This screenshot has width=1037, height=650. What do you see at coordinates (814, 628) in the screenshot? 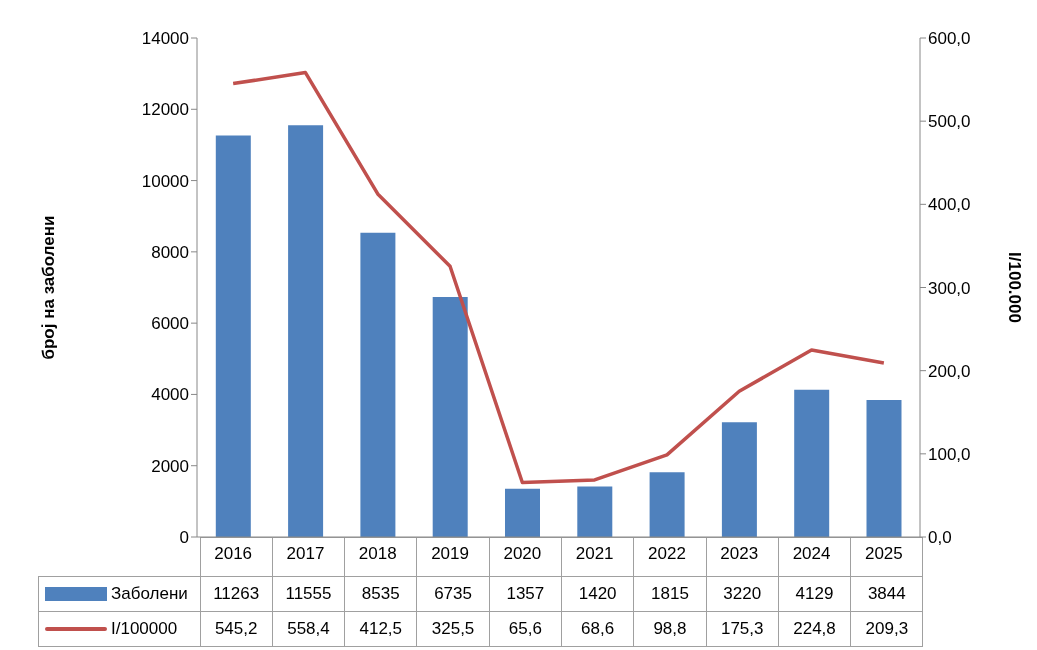
I see `data-label: 224,8` at bounding box center [814, 628].